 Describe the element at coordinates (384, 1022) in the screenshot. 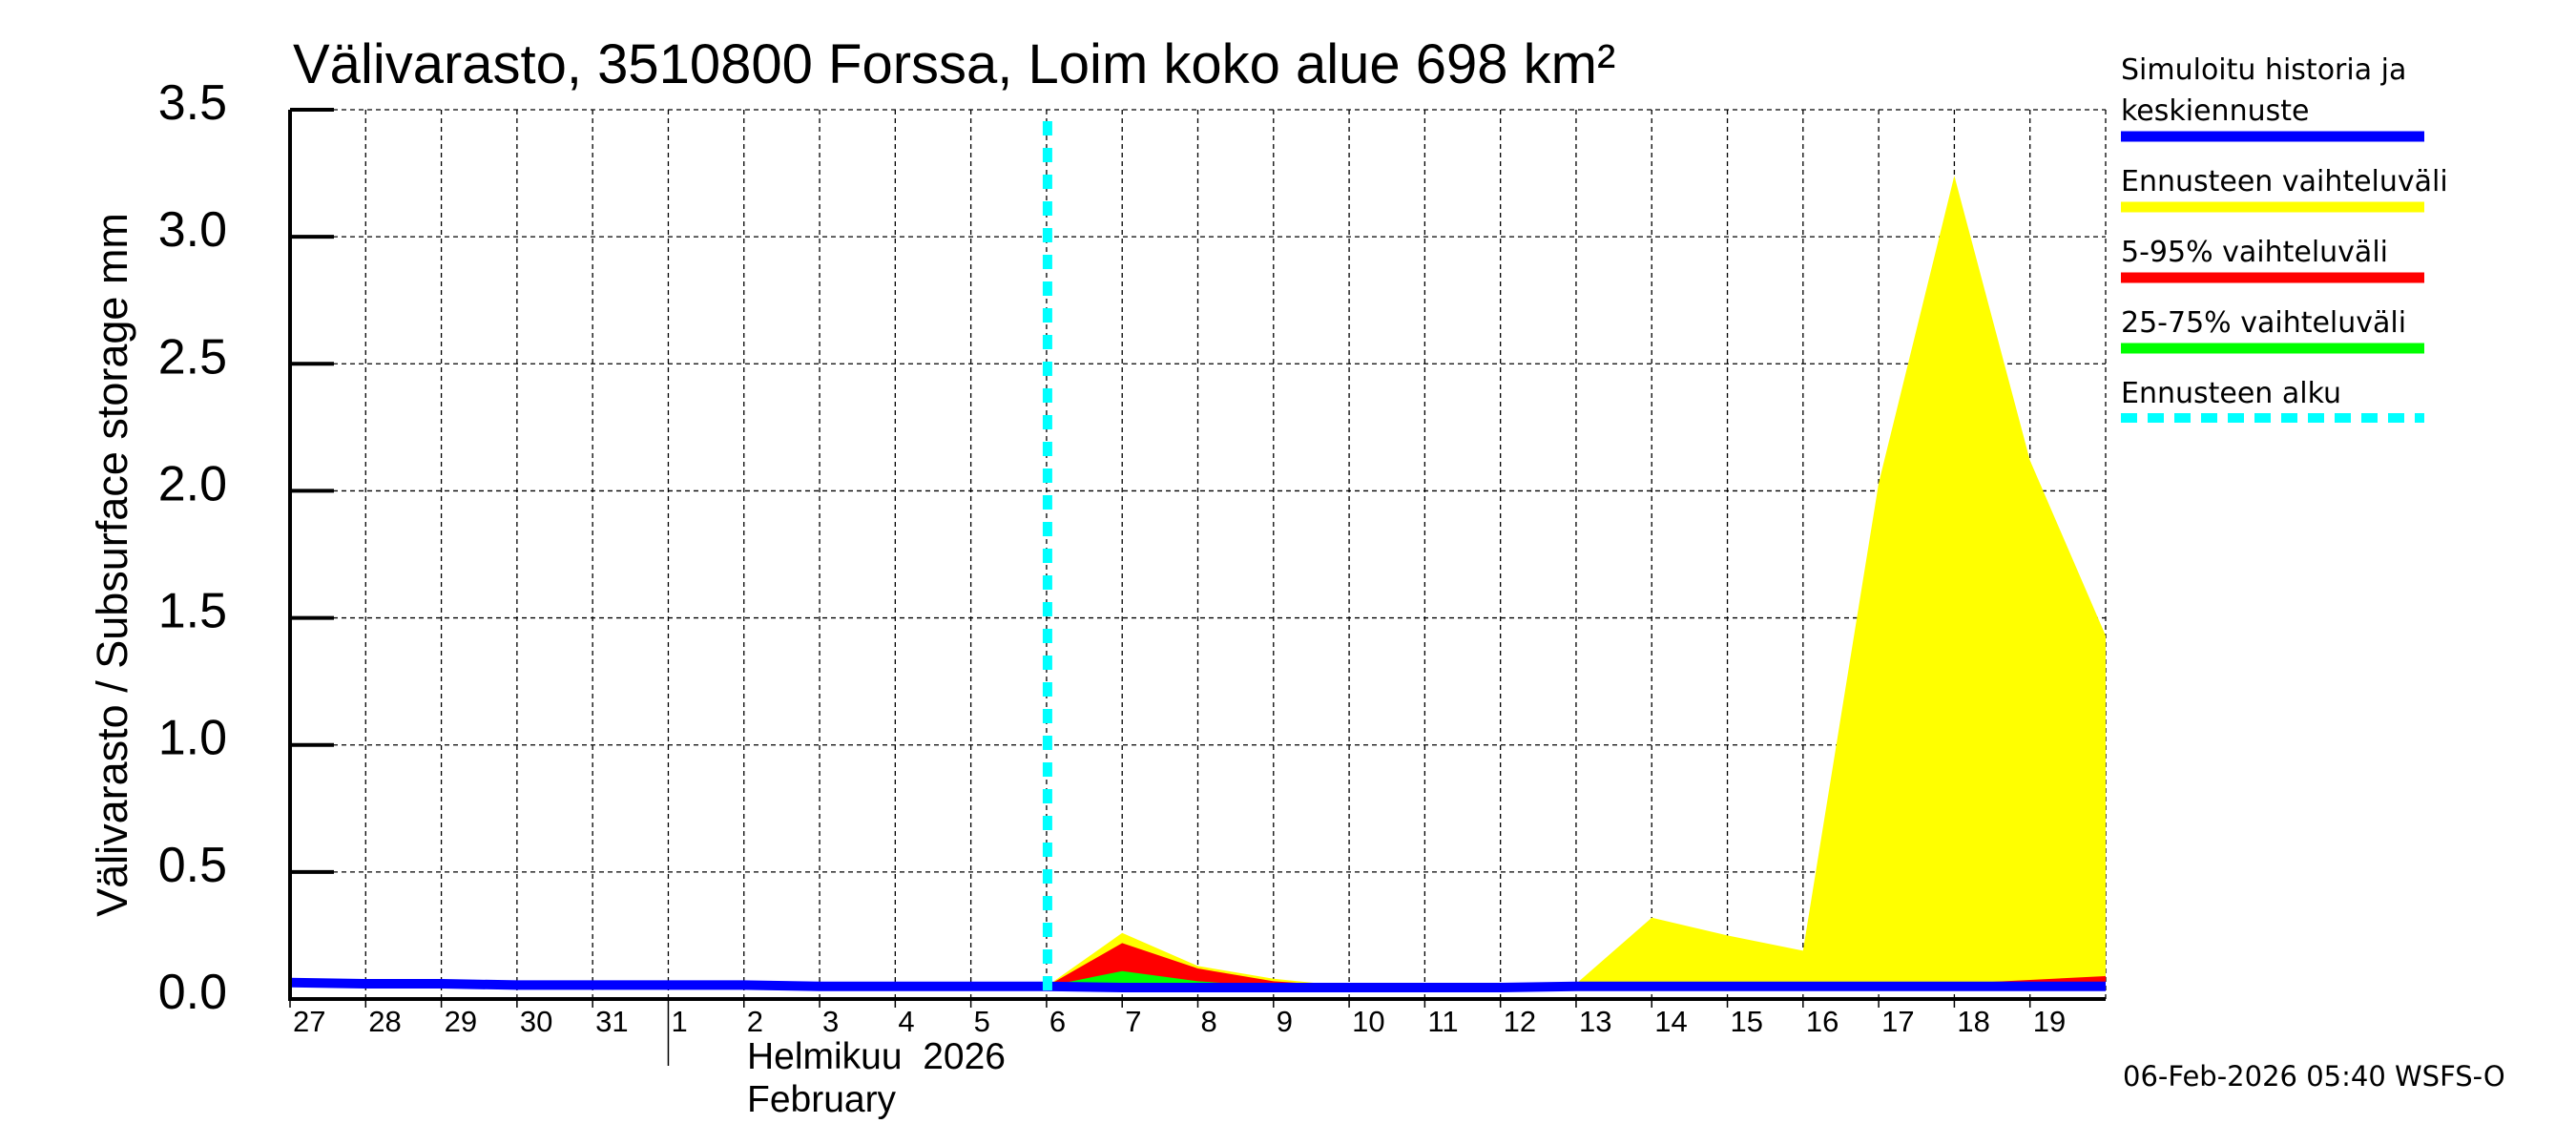

I see `x-tick-label: 28` at that location.